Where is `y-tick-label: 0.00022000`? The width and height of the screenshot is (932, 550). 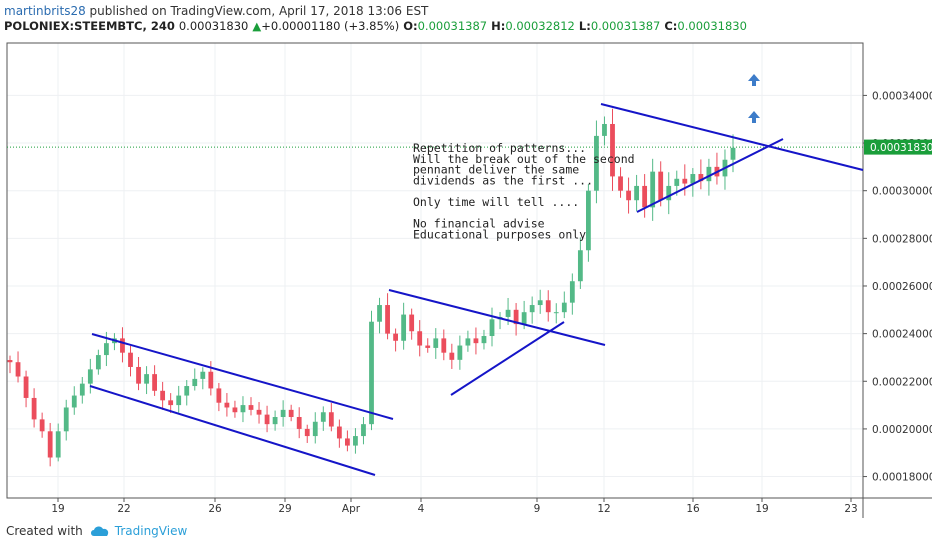
y-tick-label: 0.00022000 is located at coordinates (902, 382).